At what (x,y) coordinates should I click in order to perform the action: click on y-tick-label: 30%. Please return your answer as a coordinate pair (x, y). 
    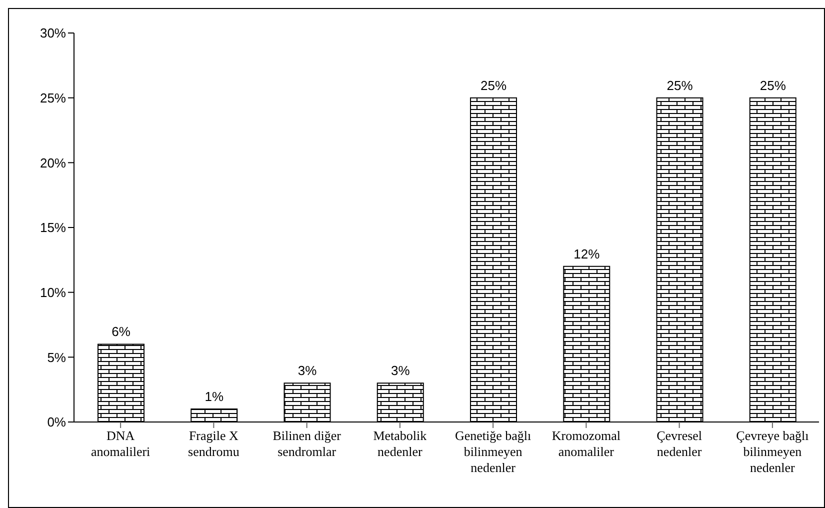
    Looking at the image, I should click on (53, 33).